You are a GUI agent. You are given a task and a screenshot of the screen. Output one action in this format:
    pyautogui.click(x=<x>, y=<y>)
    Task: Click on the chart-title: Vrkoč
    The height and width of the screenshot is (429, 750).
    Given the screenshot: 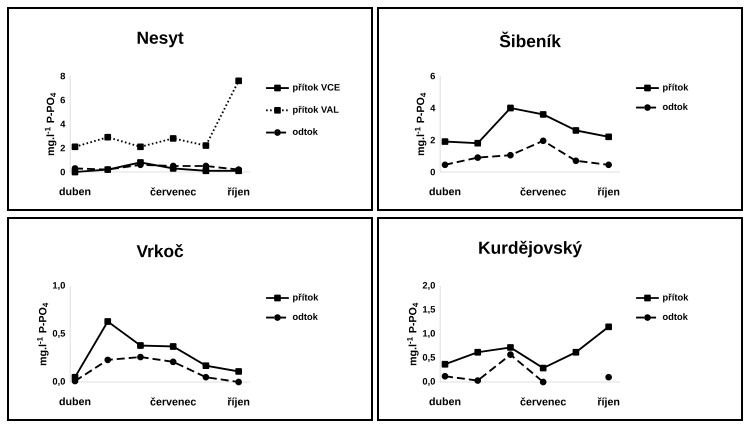 What is the action you would take?
    pyautogui.click(x=160, y=251)
    